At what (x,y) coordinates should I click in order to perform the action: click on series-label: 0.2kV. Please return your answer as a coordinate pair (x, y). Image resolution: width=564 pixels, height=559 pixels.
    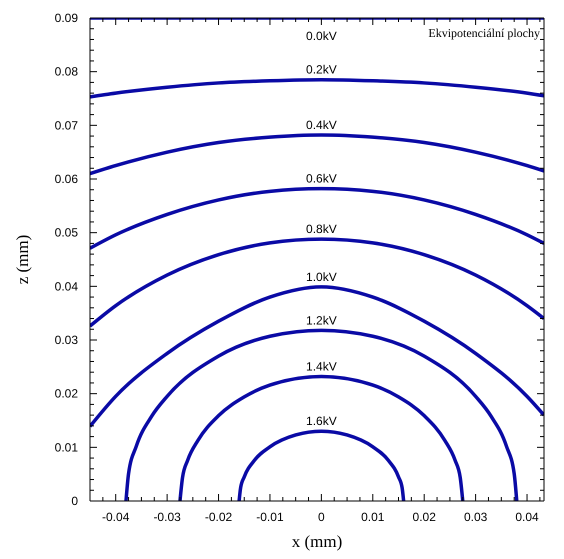
    Looking at the image, I should click on (321, 69).